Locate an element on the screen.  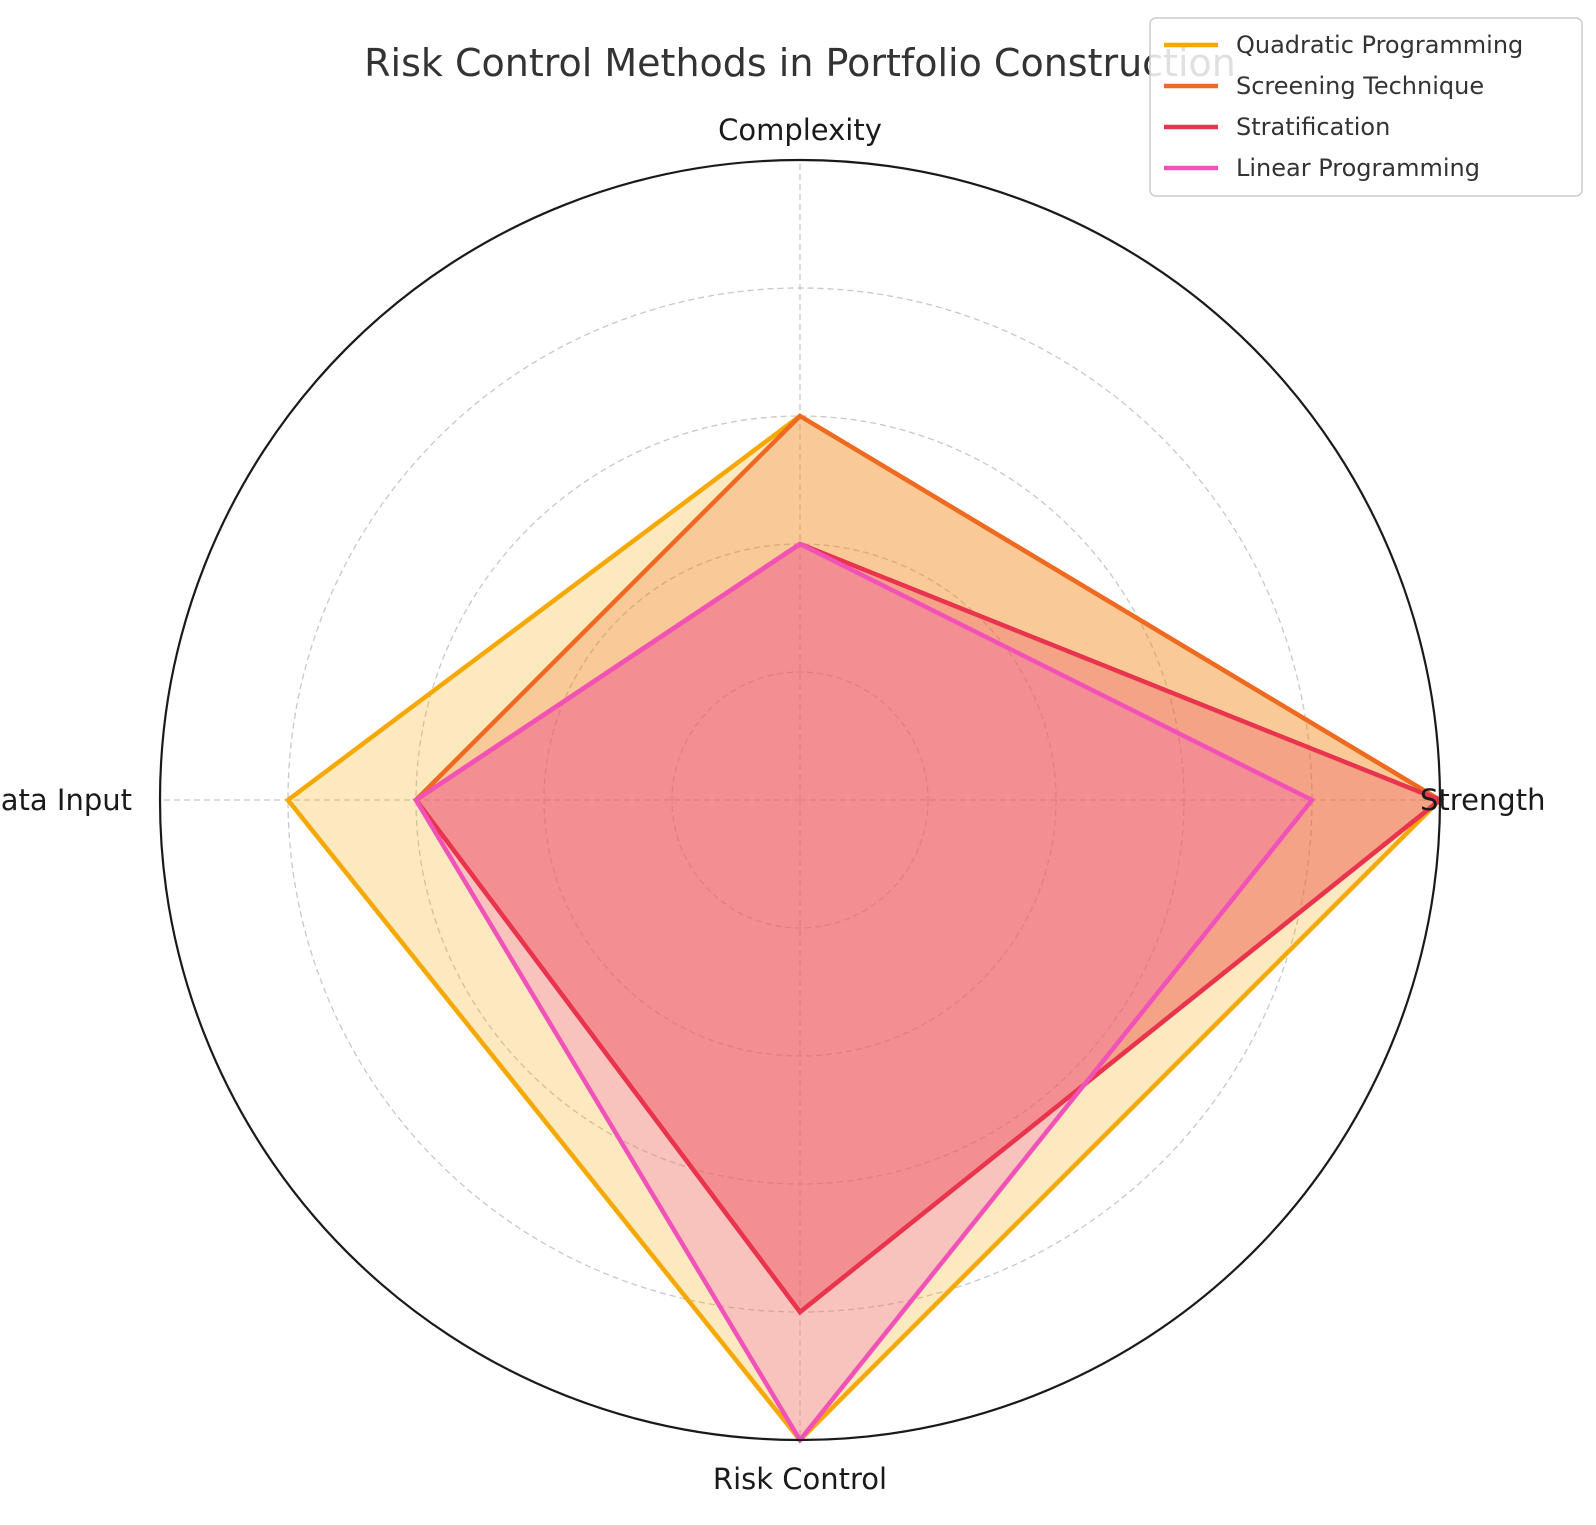
grid-ring is located at coordinates (800, 800).